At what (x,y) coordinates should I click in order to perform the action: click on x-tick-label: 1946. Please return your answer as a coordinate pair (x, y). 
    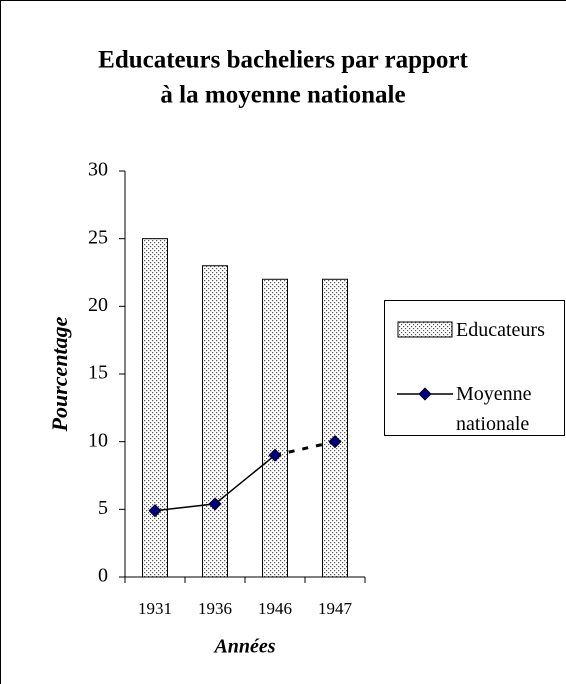
    Looking at the image, I should click on (275, 608).